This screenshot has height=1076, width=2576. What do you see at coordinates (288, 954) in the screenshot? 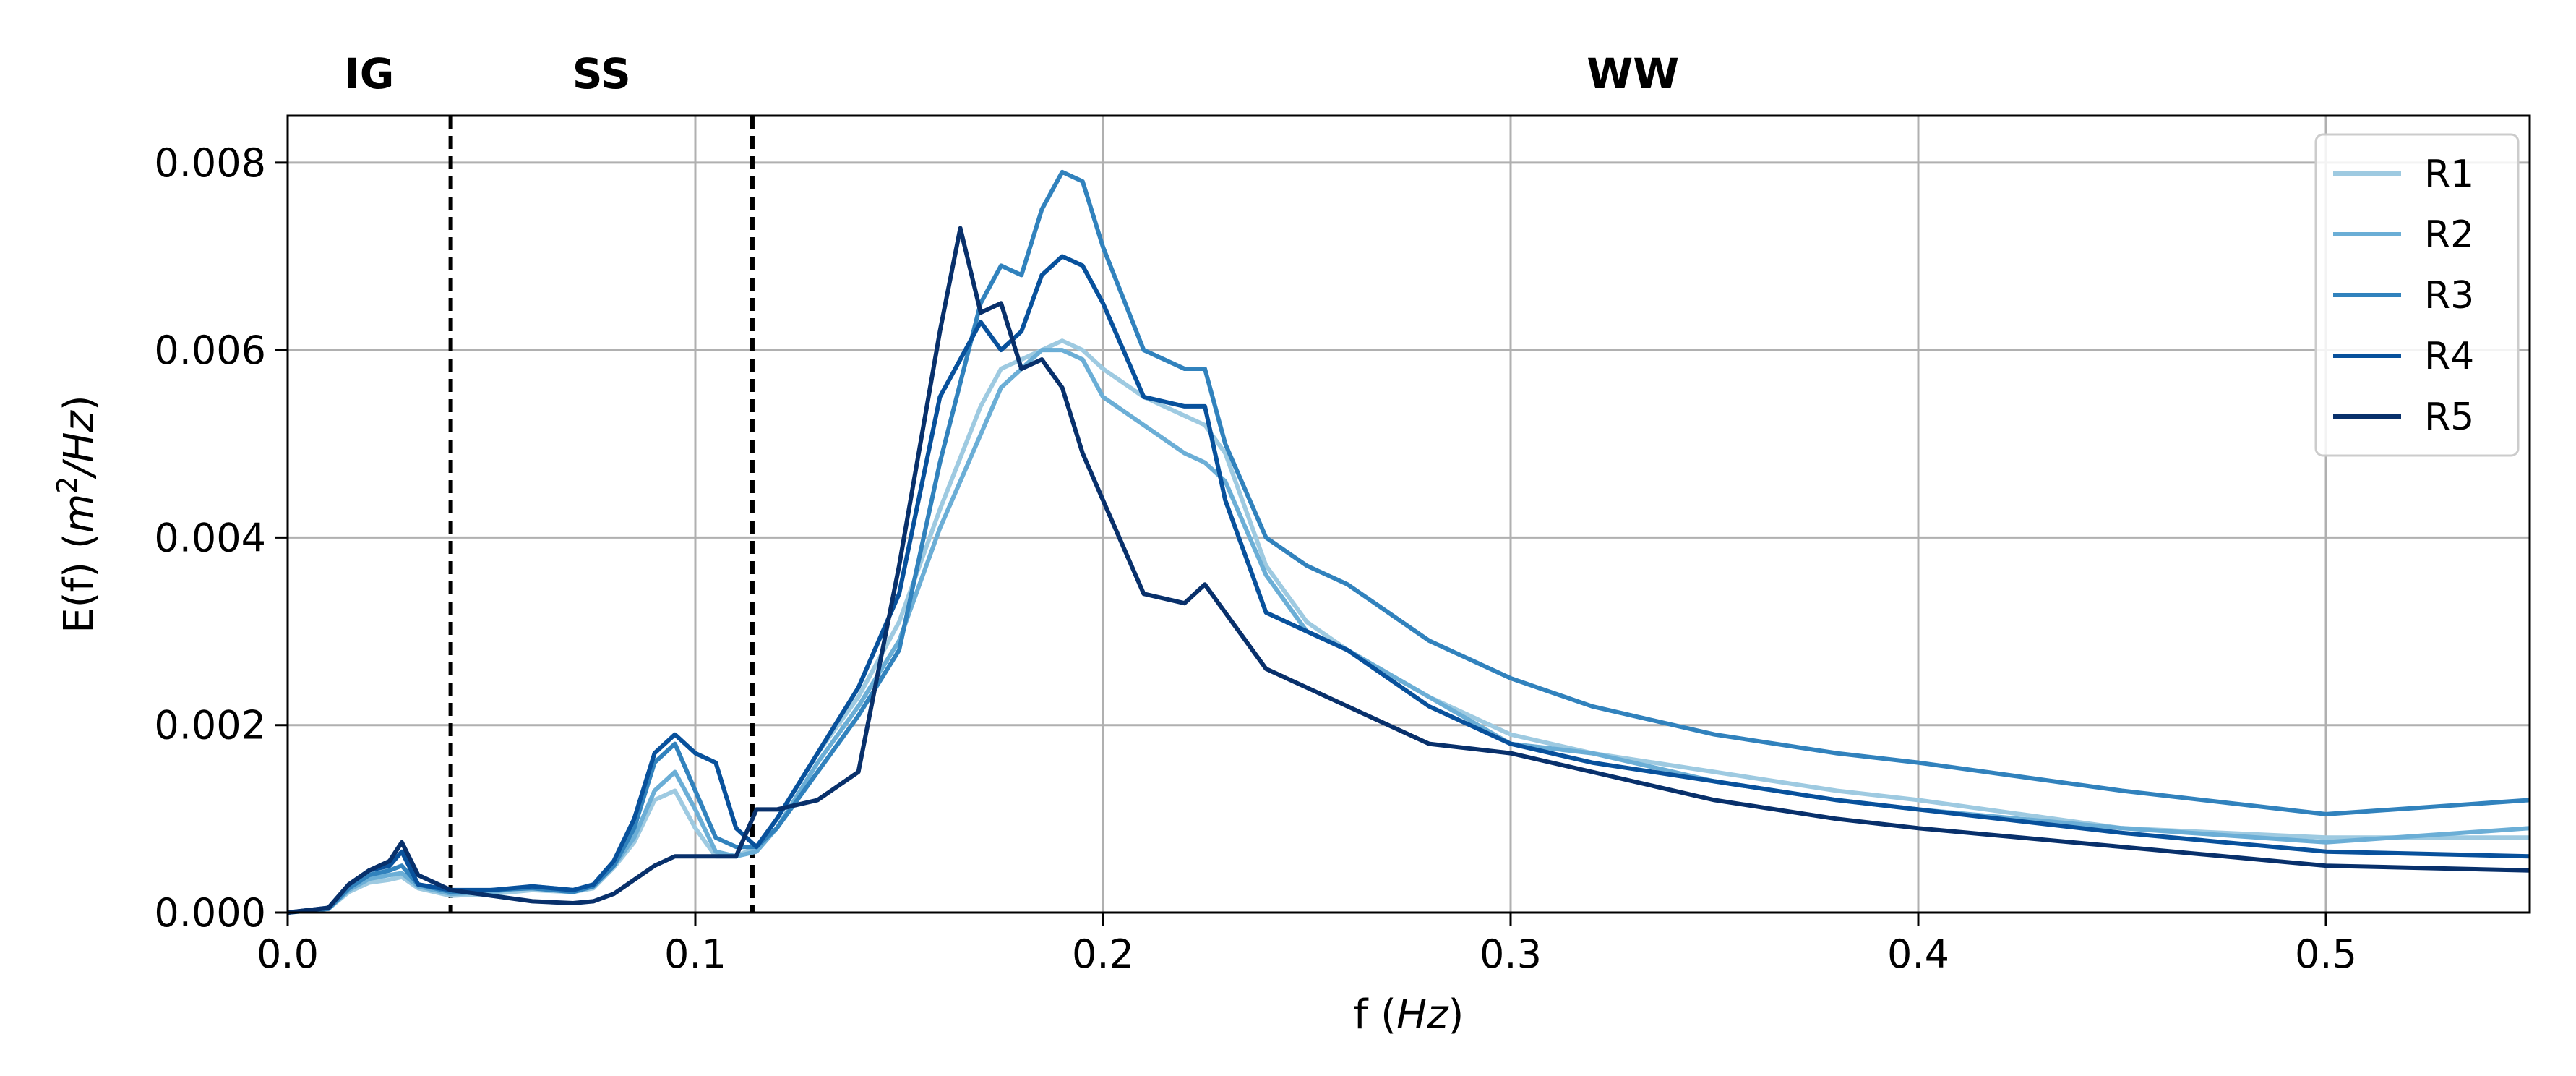
I see `x-tick-label: 0.0` at bounding box center [288, 954].